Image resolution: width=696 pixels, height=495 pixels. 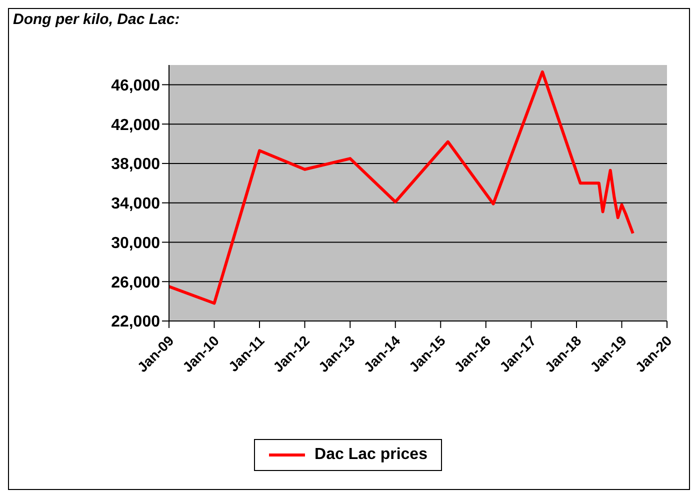 I want to click on y-tick-label: 30,000, so click(x=135, y=243).